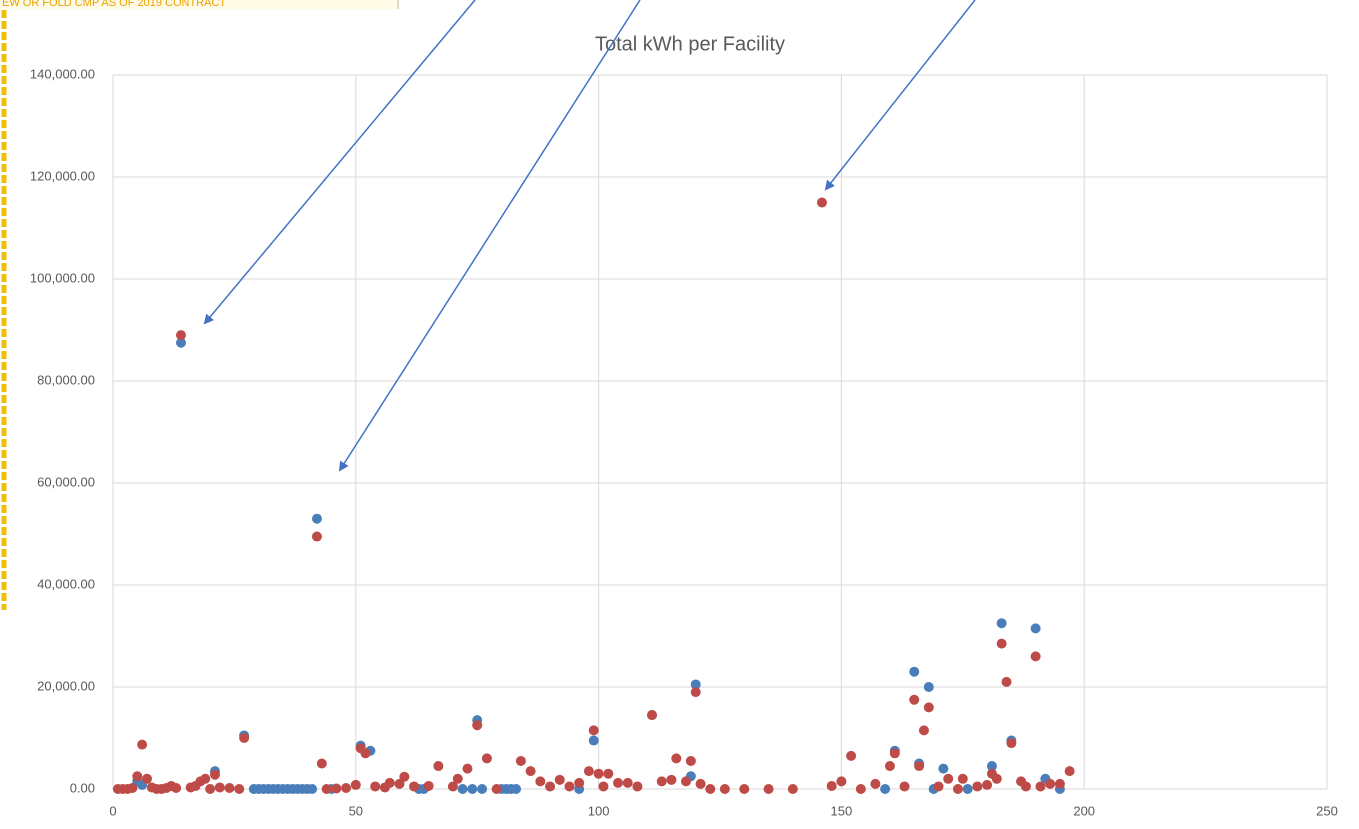 Image resolution: width=1359 pixels, height=829 pixels. What do you see at coordinates (599, 810) in the screenshot?
I see `x-tick-label: 100` at bounding box center [599, 810].